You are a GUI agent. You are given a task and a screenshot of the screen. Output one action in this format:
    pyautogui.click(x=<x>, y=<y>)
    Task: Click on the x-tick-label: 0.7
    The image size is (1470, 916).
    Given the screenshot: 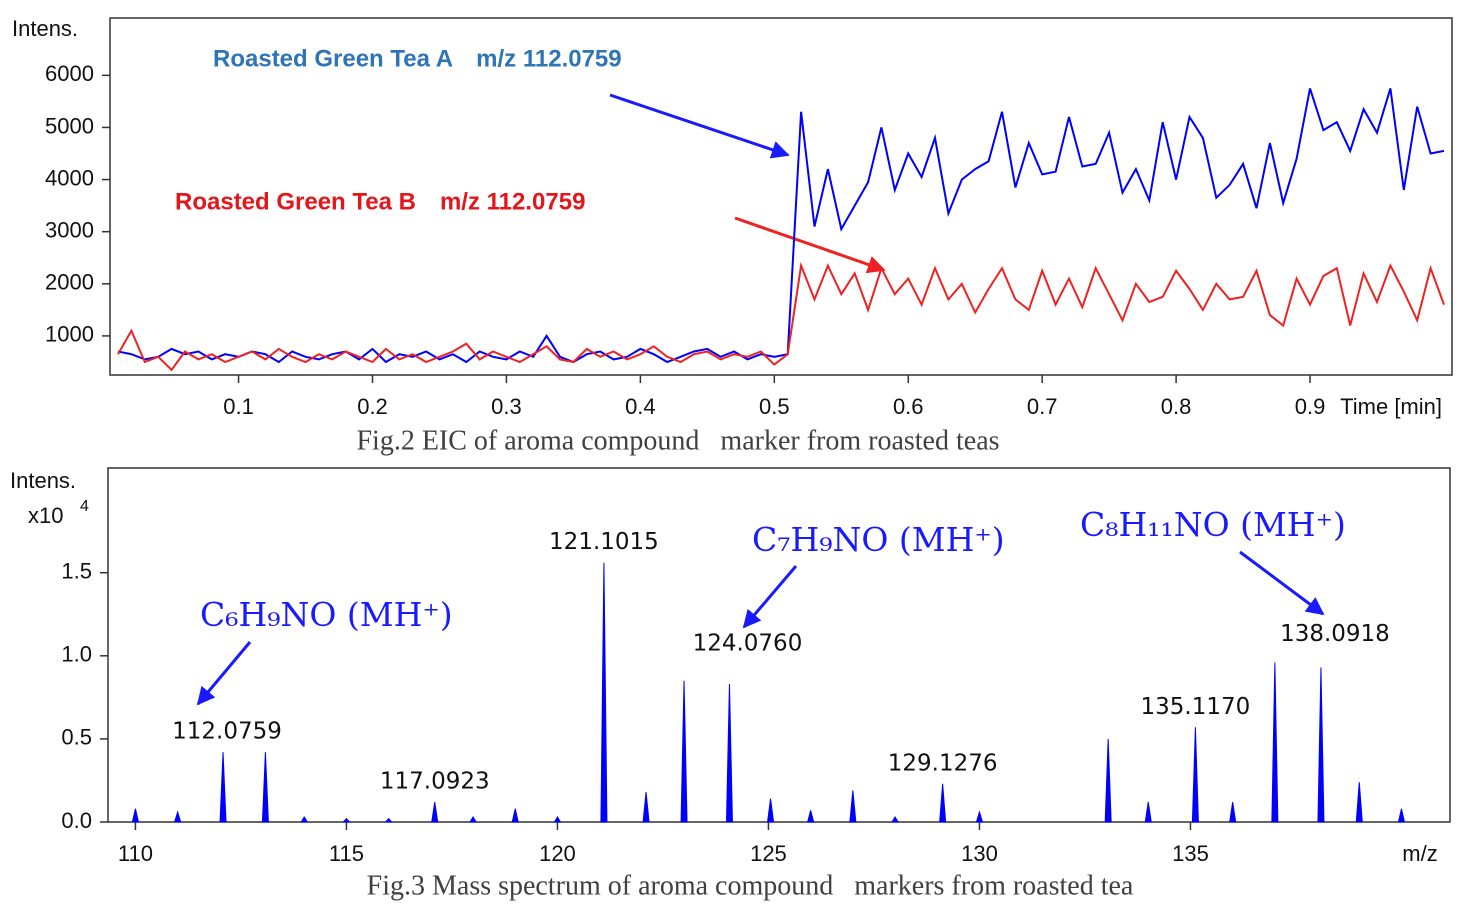 What is the action you would take?
    pyautogui.click(x=1042, y=406)
    